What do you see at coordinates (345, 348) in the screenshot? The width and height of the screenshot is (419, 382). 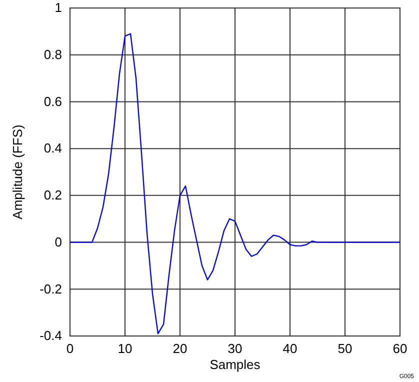 I see `x-tick-label: 50` at bounding box center [345, 348].